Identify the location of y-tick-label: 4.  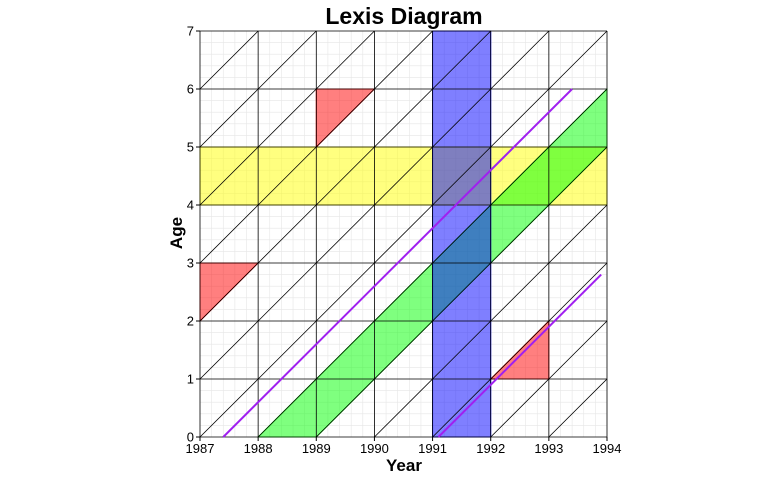
(190, 205).